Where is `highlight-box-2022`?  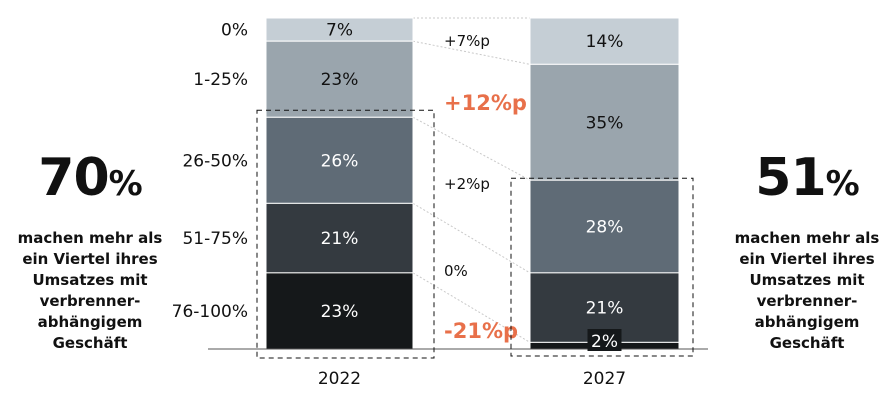 highlight-box-2022 is located at coordinates (345, 234).